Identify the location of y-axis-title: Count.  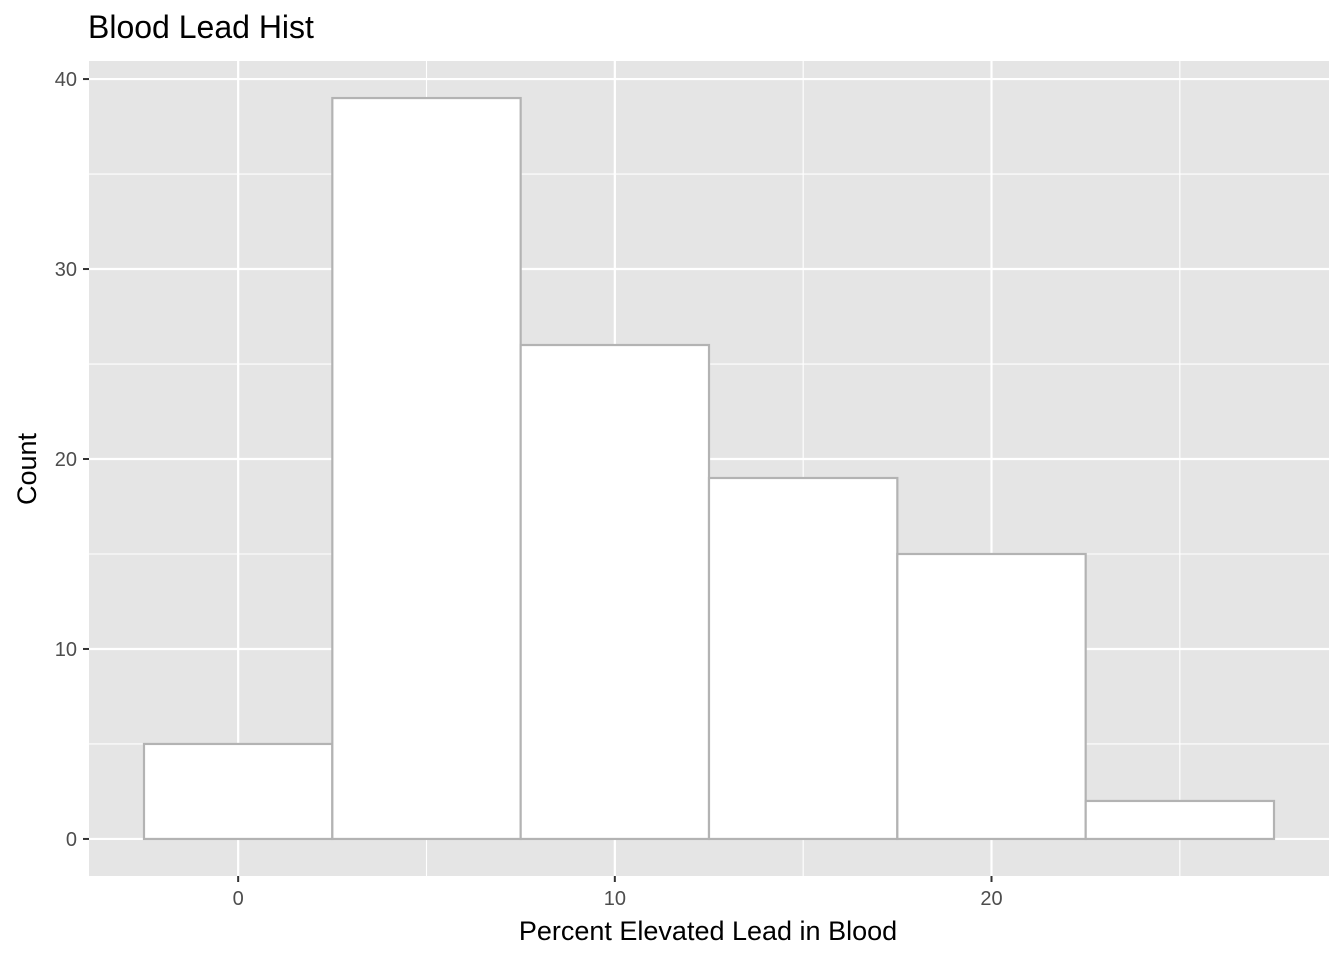
(27, 468).